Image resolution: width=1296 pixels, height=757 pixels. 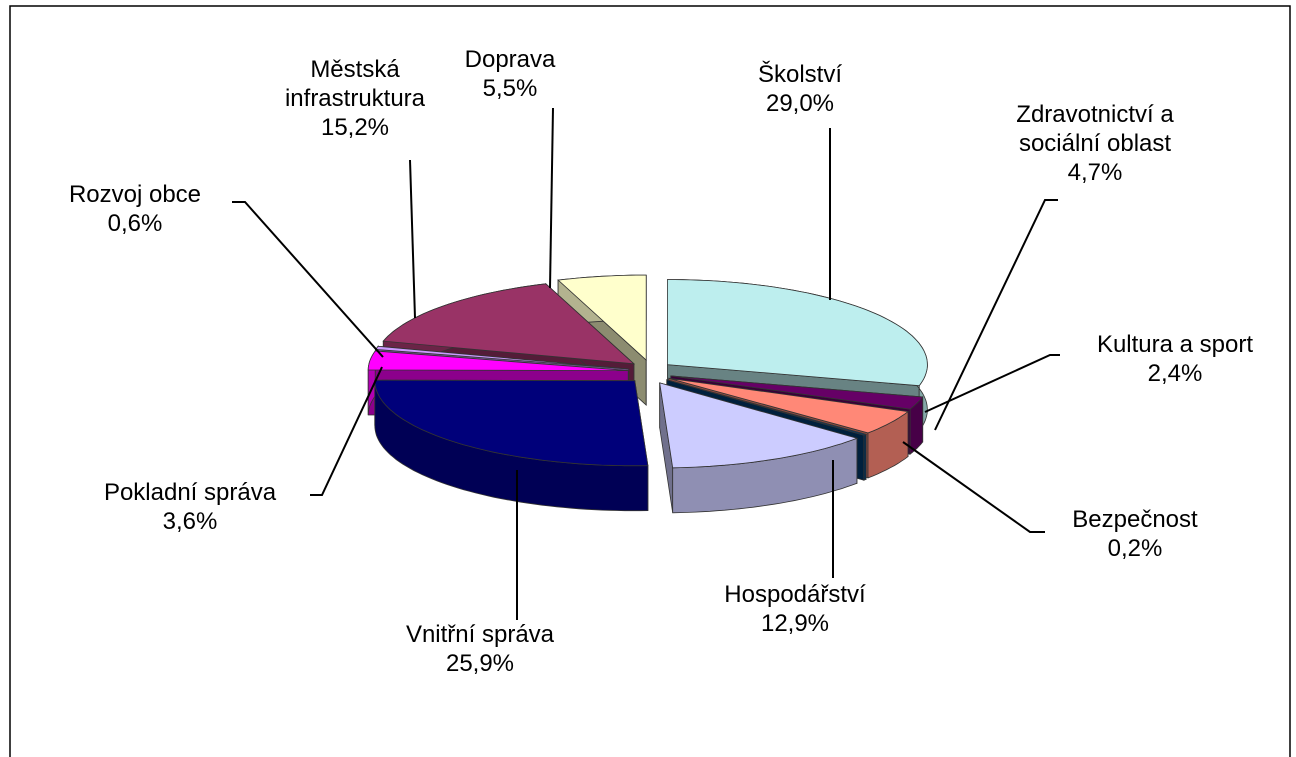 What do you see at coordinates (1135, 548) in the screenshot?
I see `slice-value: 0,2%` at bounding box center [1135, 548].